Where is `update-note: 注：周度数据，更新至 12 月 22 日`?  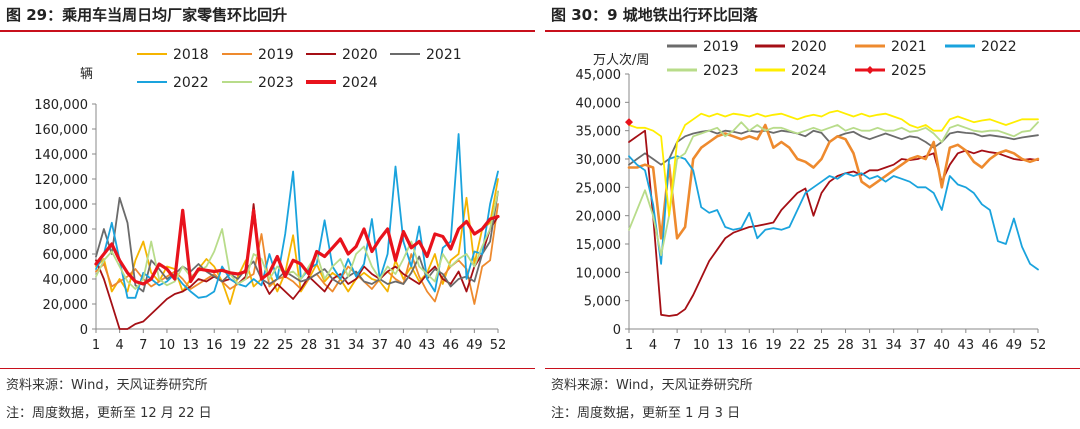 update-note: 注：周度数据，更新至 12 月 22 日 is located at coordinates (109, 413).